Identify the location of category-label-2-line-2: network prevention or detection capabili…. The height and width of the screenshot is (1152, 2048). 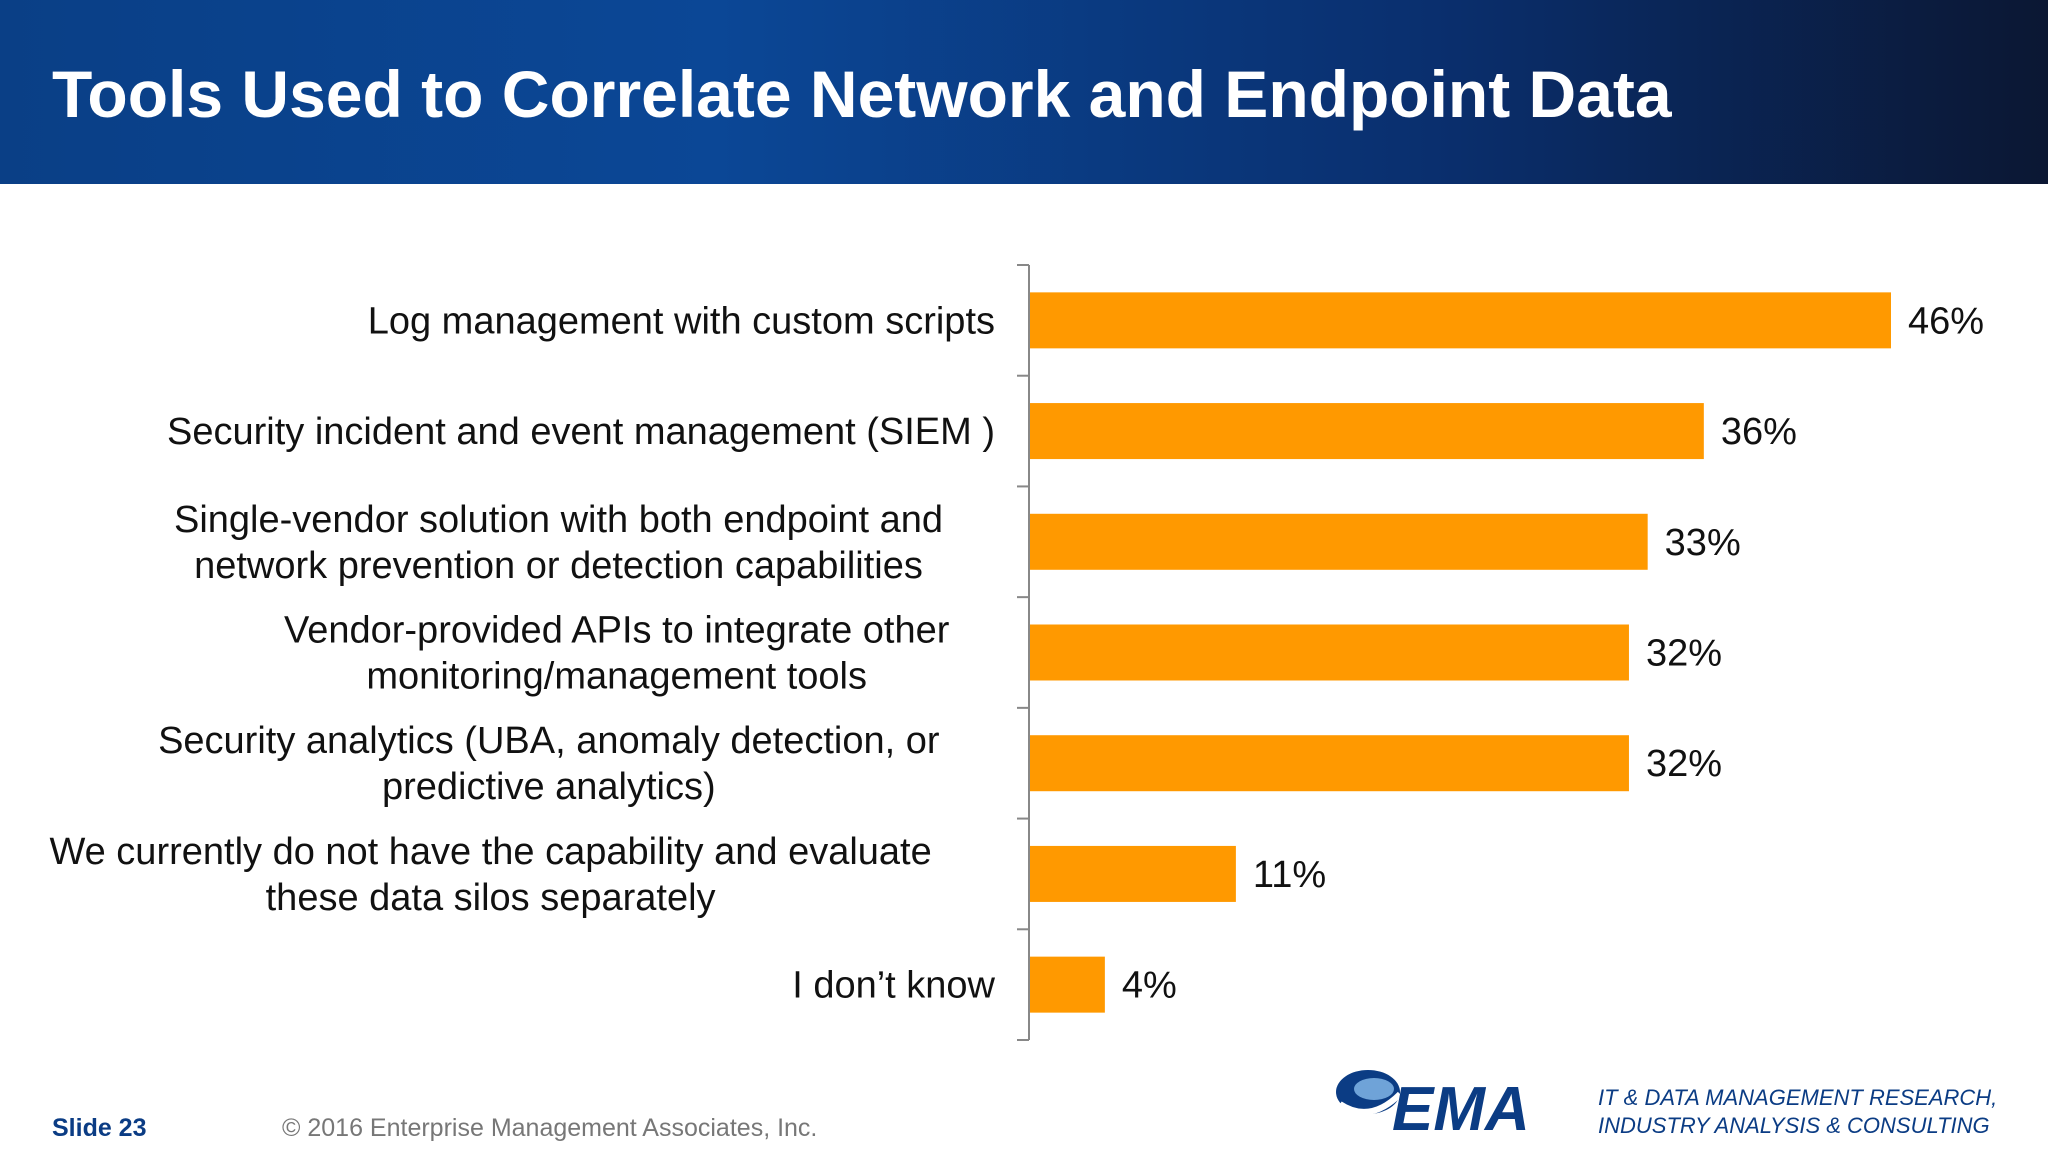
(558, 566).